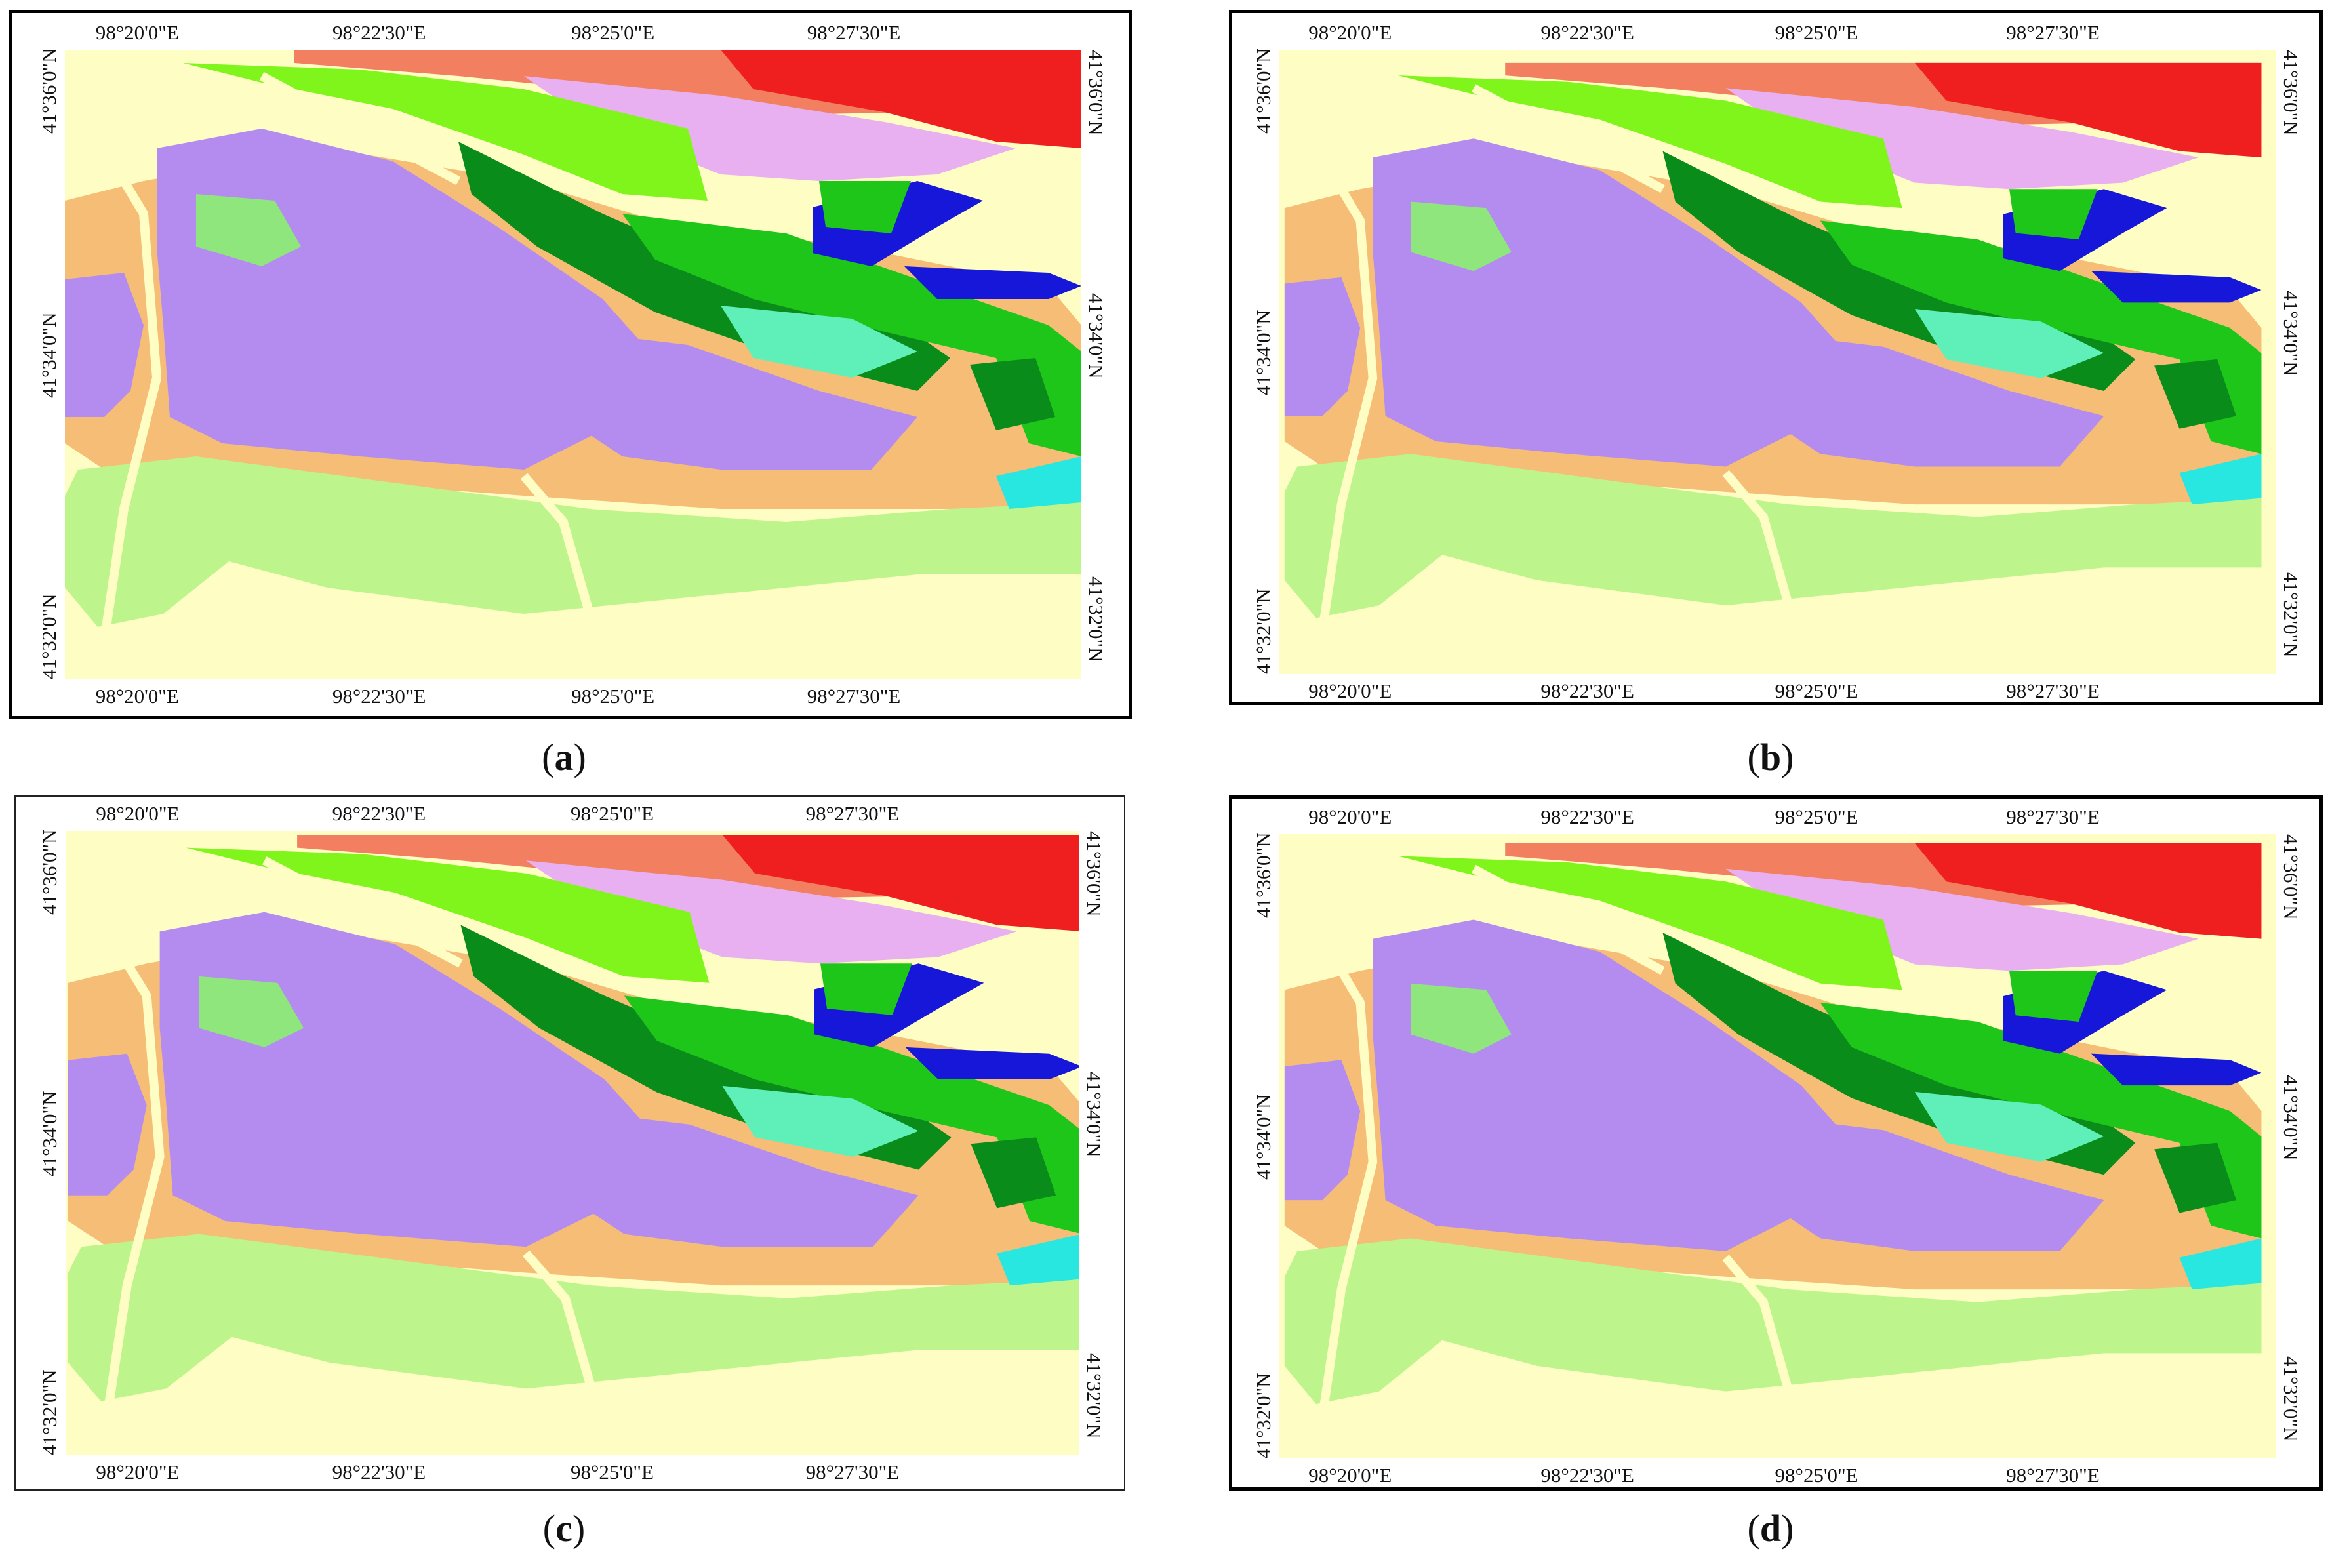  I want to click on land-cover-region-pink-lilac, so click(1962, 139).